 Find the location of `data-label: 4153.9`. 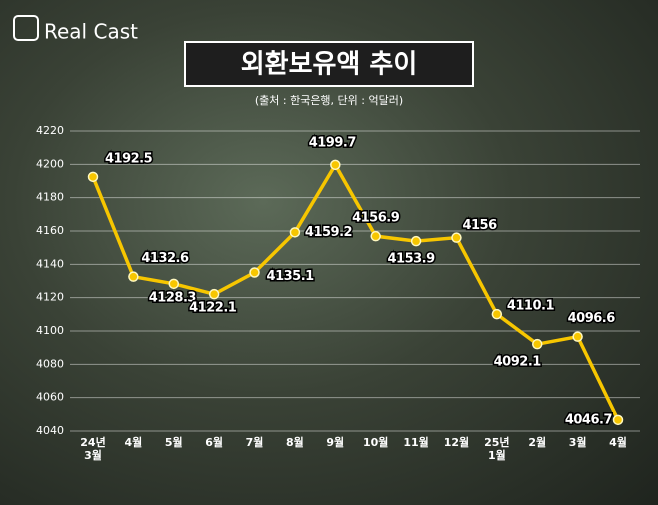

data-label: 4153.9 is located at coordinates (411, 259).